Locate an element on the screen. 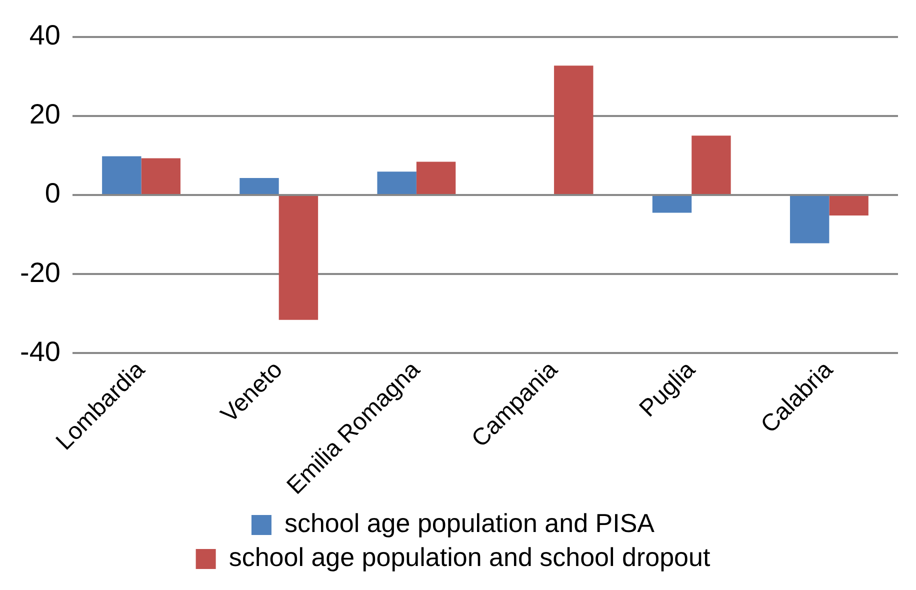 The height and width of the screenshot is (590, 916). y-tick-label: 40 is located at coordinates (44, 35).